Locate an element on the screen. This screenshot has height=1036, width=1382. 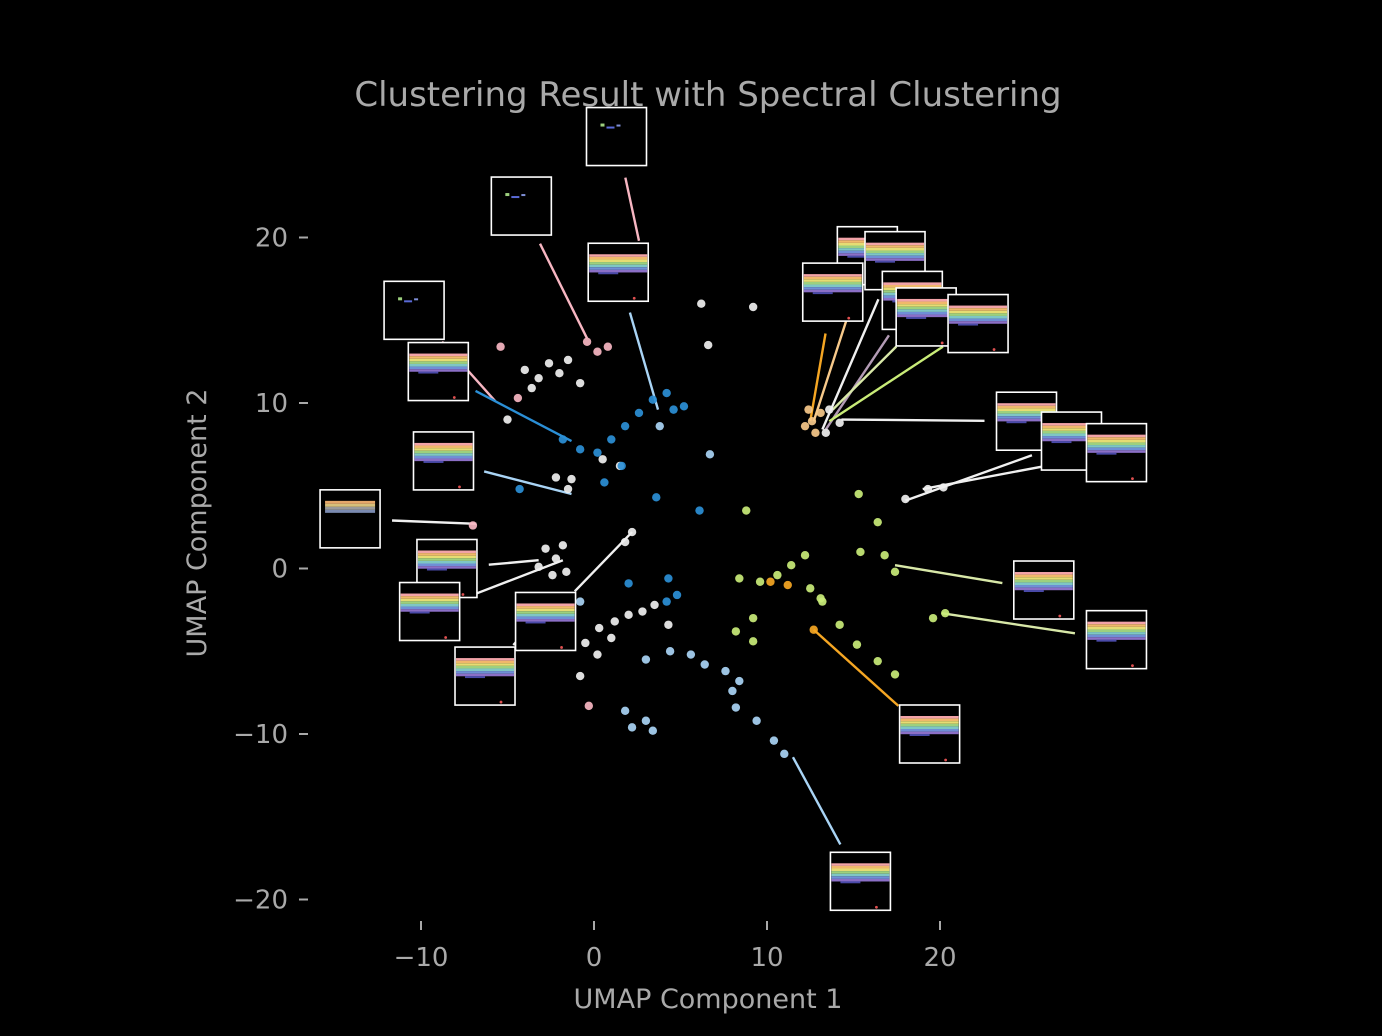
x-tick-label: 0 is located at coordinates (594, 958).